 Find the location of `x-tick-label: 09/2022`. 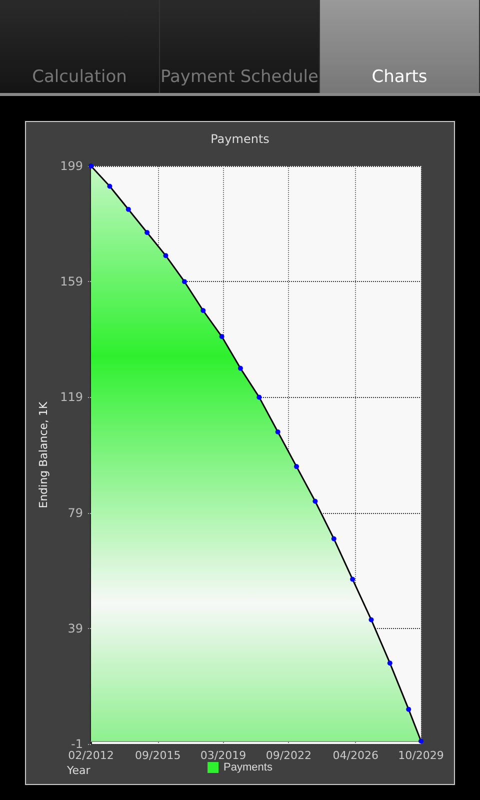

x-tick-label: 09/2022 is located at coordinates (289, 755).